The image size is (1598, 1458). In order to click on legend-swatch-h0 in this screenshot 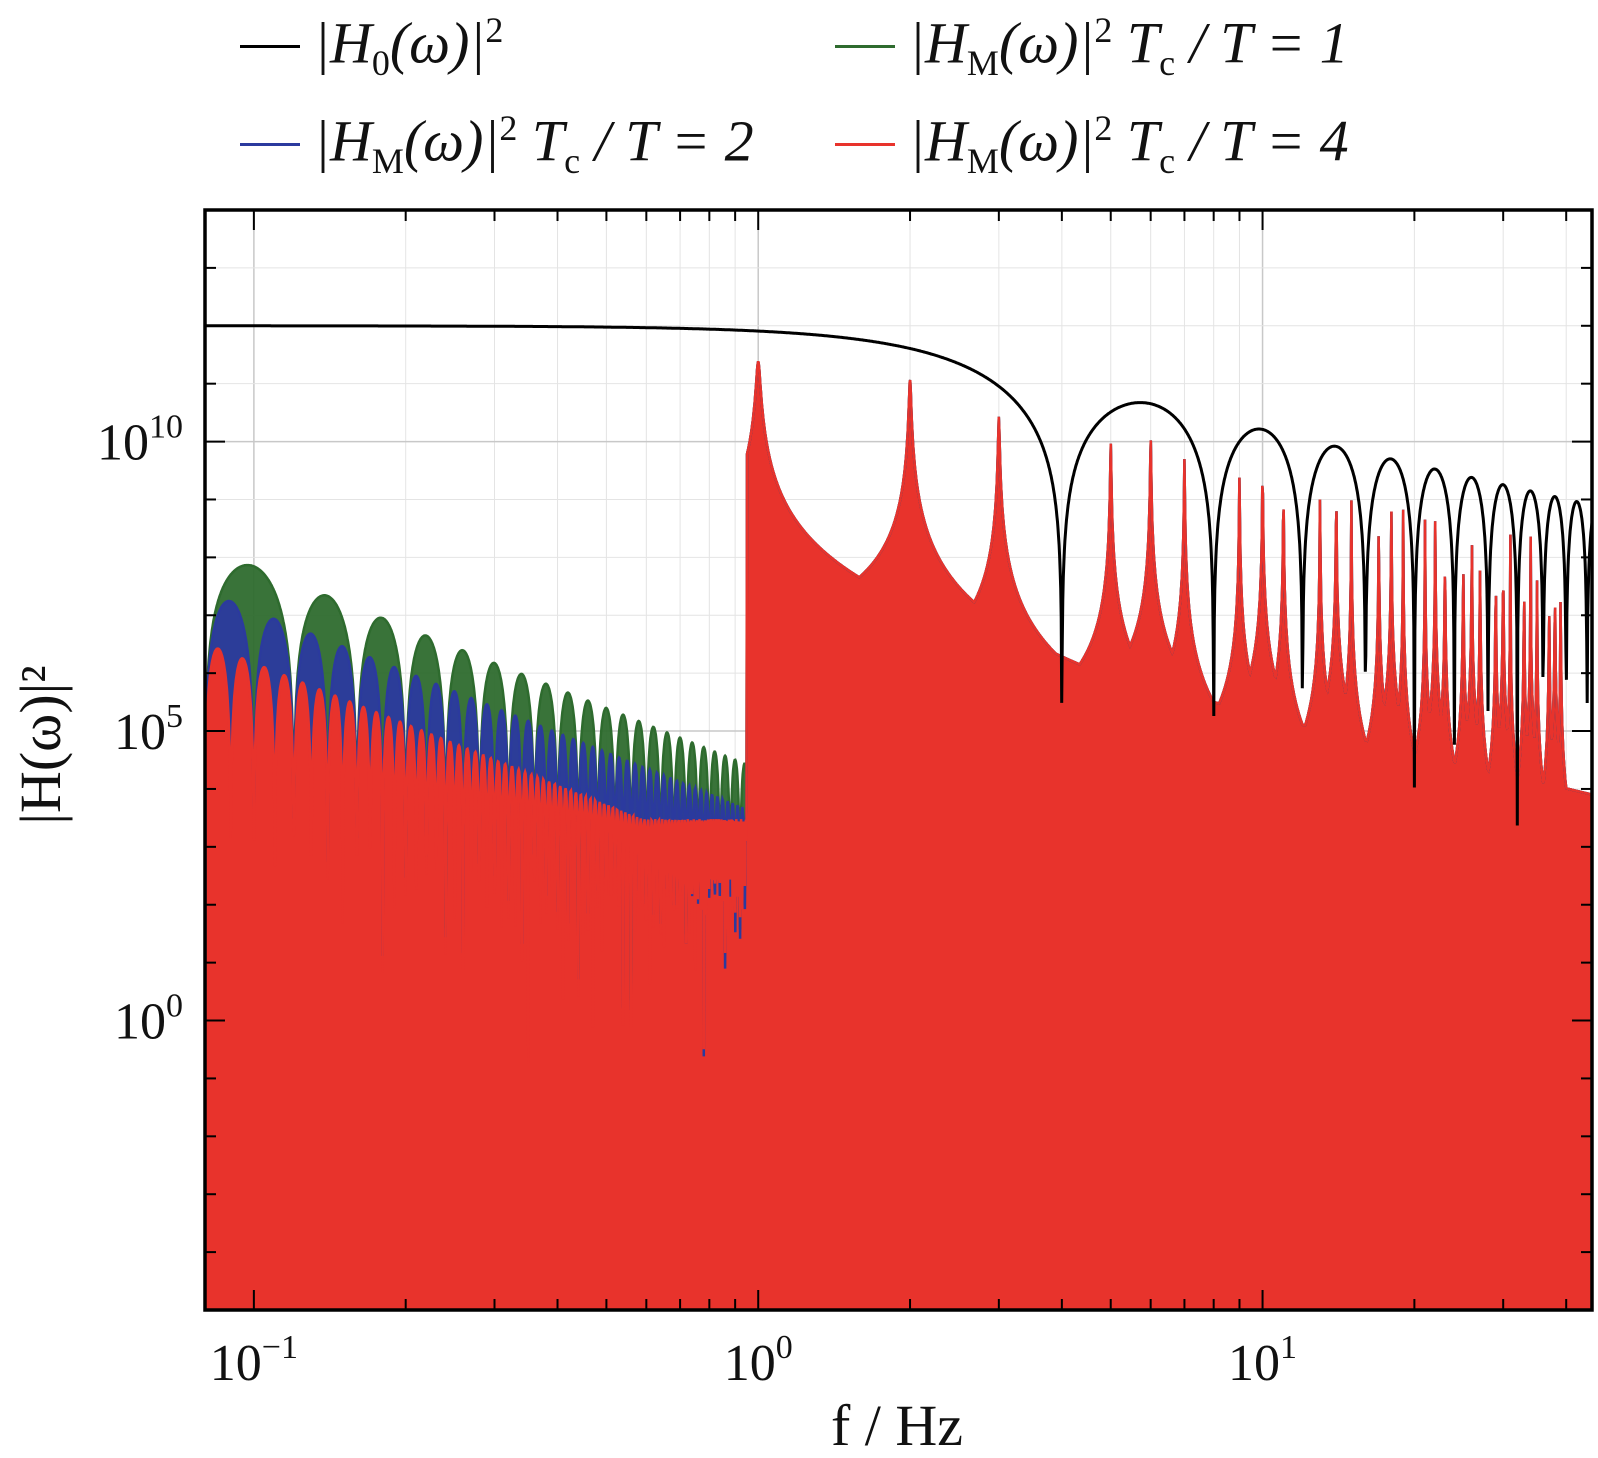, I will do `click(270, 46)`.